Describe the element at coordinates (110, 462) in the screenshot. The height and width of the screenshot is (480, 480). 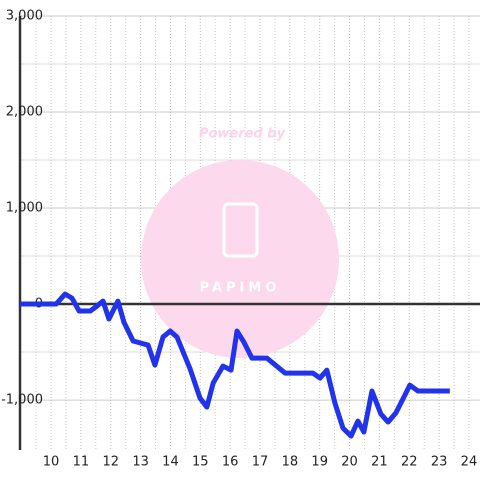
I see `x-tick-label: 12` at that location.